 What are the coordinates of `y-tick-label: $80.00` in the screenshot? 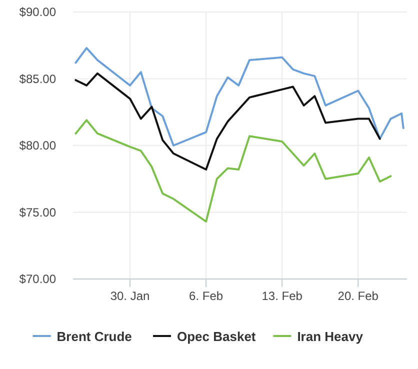 It's located at (37, 145).